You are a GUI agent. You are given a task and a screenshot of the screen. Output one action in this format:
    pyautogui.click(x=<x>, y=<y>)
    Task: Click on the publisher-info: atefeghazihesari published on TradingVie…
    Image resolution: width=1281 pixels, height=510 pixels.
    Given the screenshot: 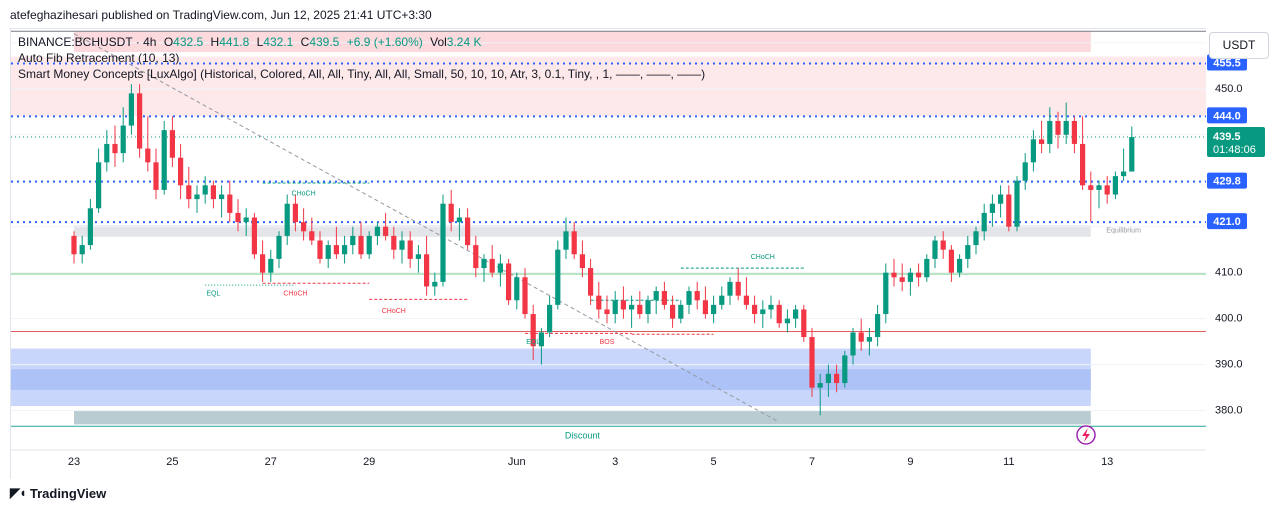 What is the action you would take?
    pyautogui.click(x=221, y=15)
    